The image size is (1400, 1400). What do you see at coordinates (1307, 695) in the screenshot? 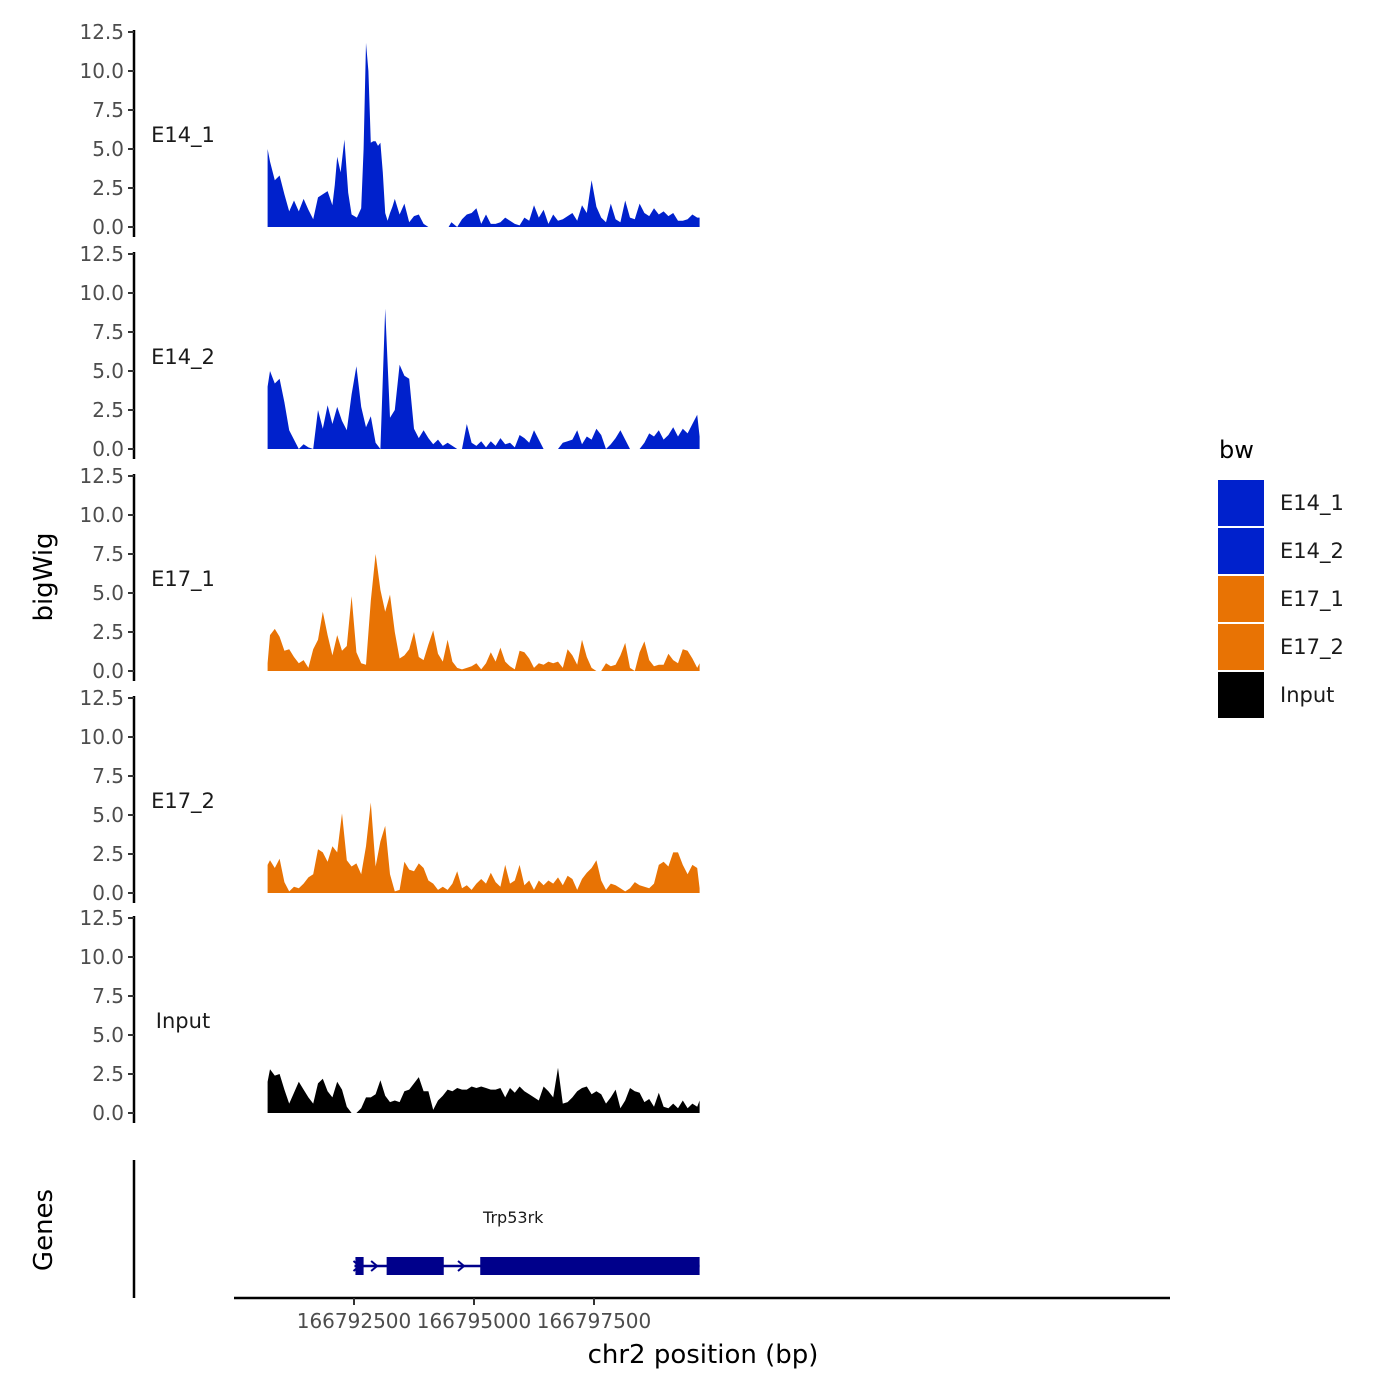
I see `legend-label: Input` at bounding box center [1307, 695].